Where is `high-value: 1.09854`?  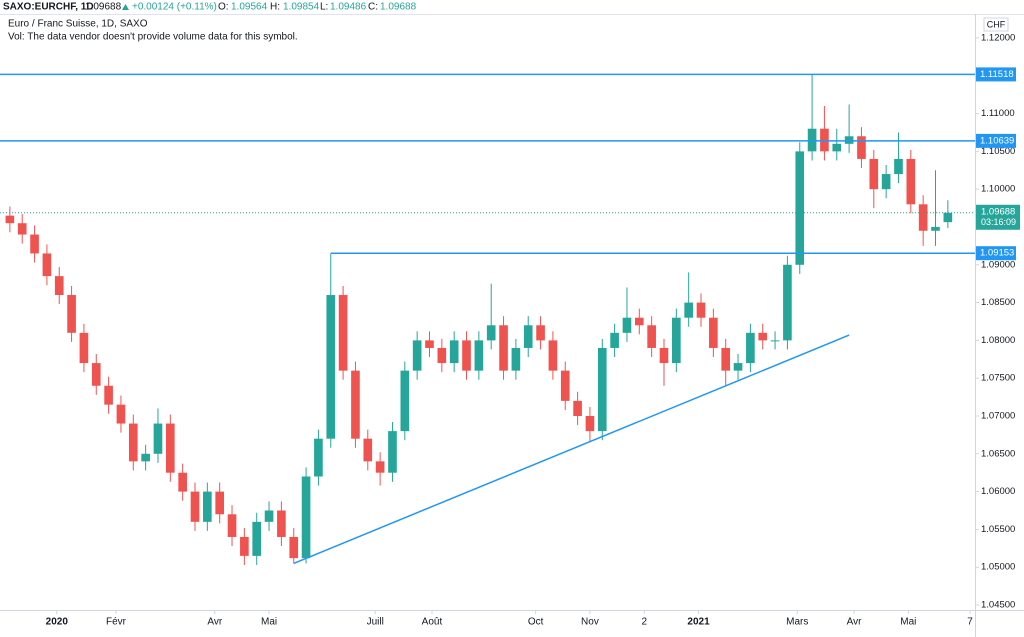
high-value: 1.09854 is located at coordinates (301, 7).